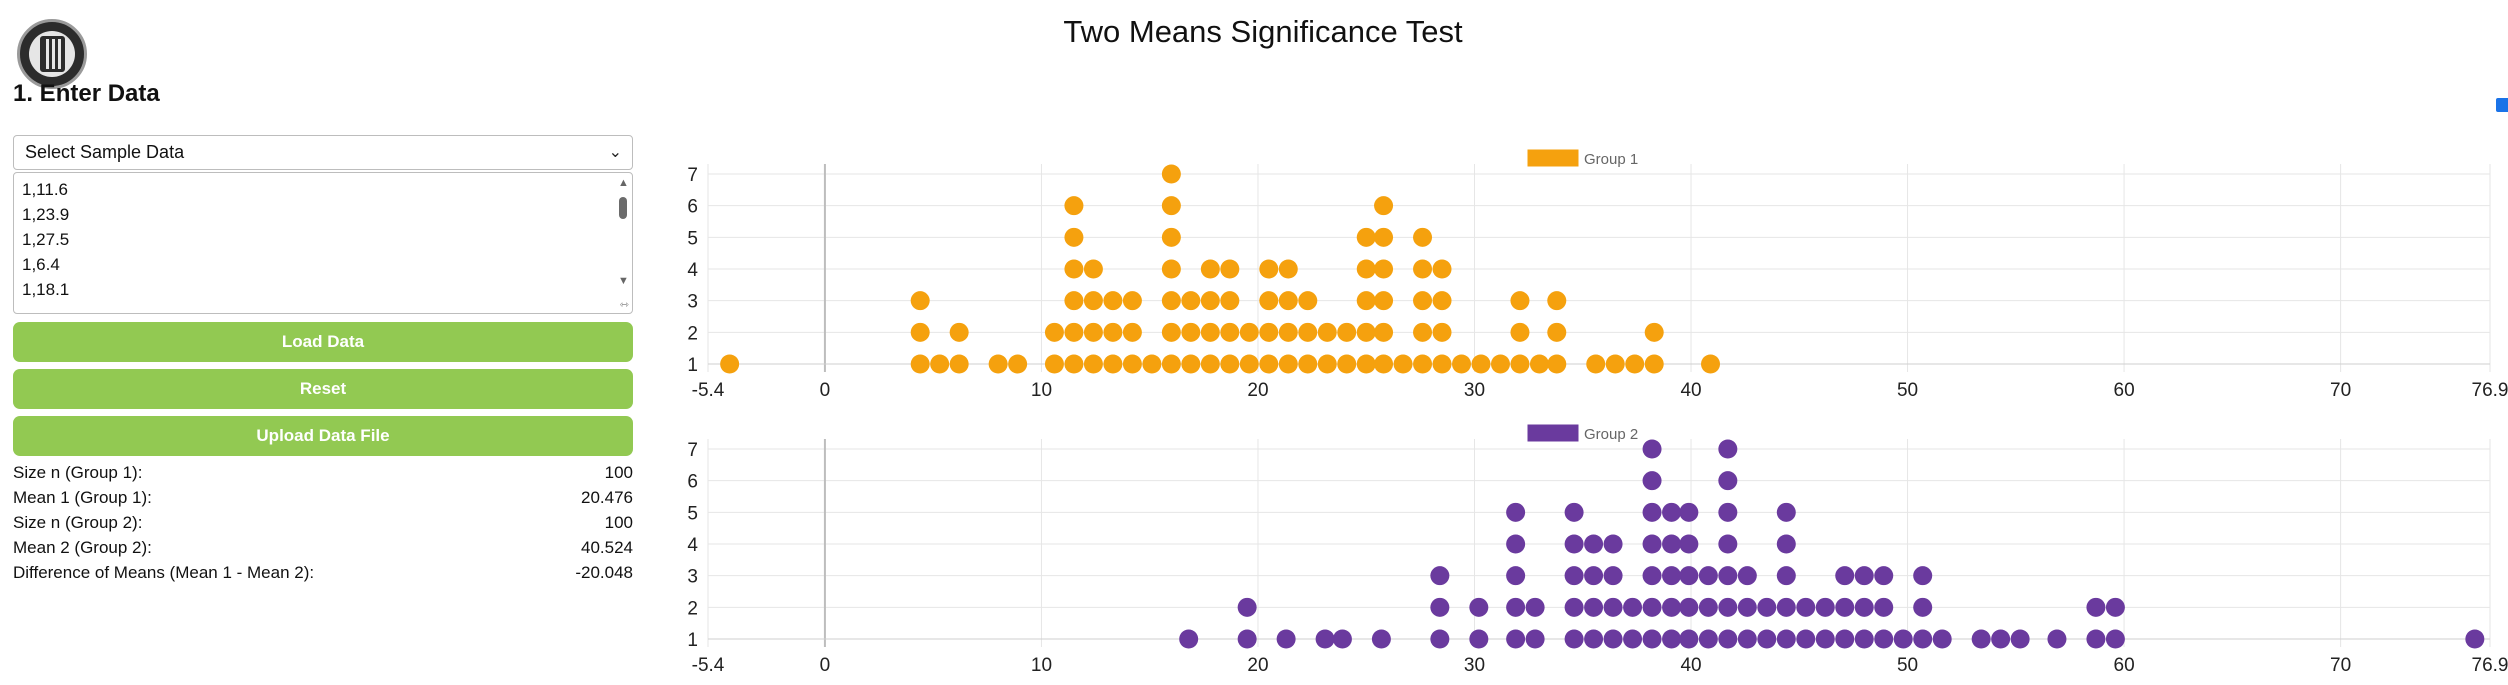 The height and width of the screenshot is (685, 2508). Describe the element at coordinates (623, 242) in the screenshot. I see `textarea-scrollbar: ▲ ▼` at that location.